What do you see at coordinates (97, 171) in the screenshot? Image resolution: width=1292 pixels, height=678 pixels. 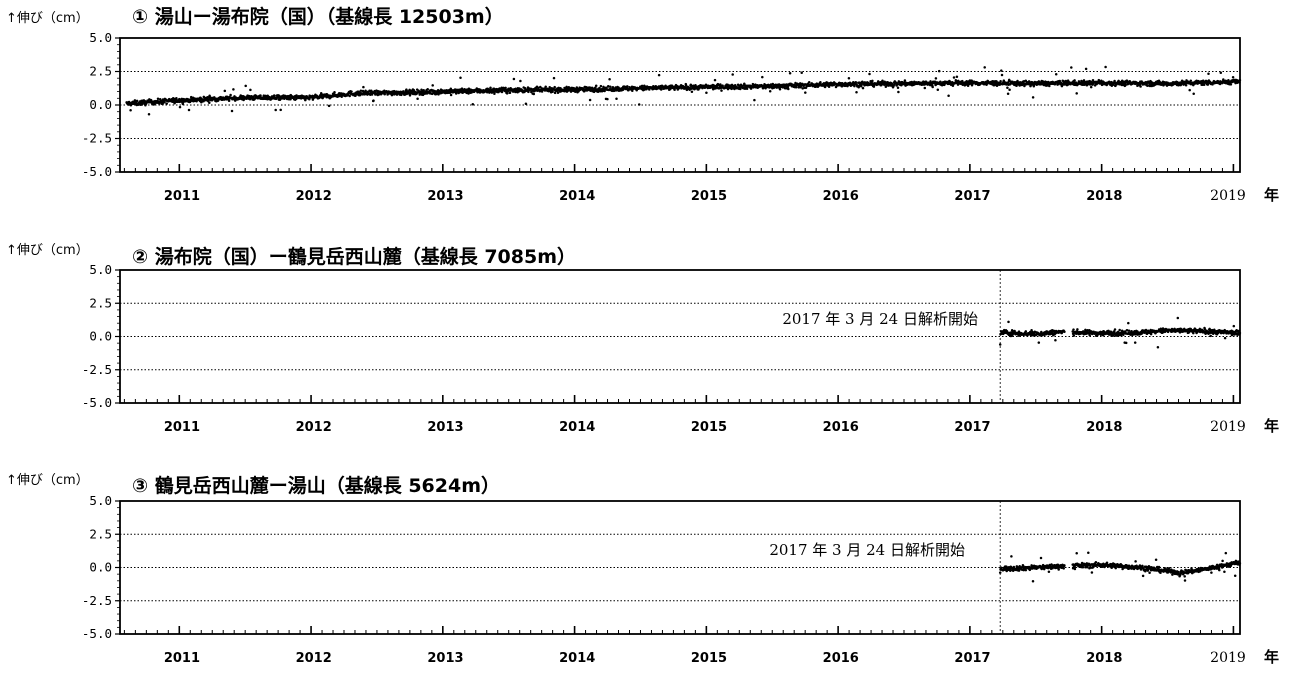 I see `y-tick-label: -5.0` at bounding box center [97, 171].